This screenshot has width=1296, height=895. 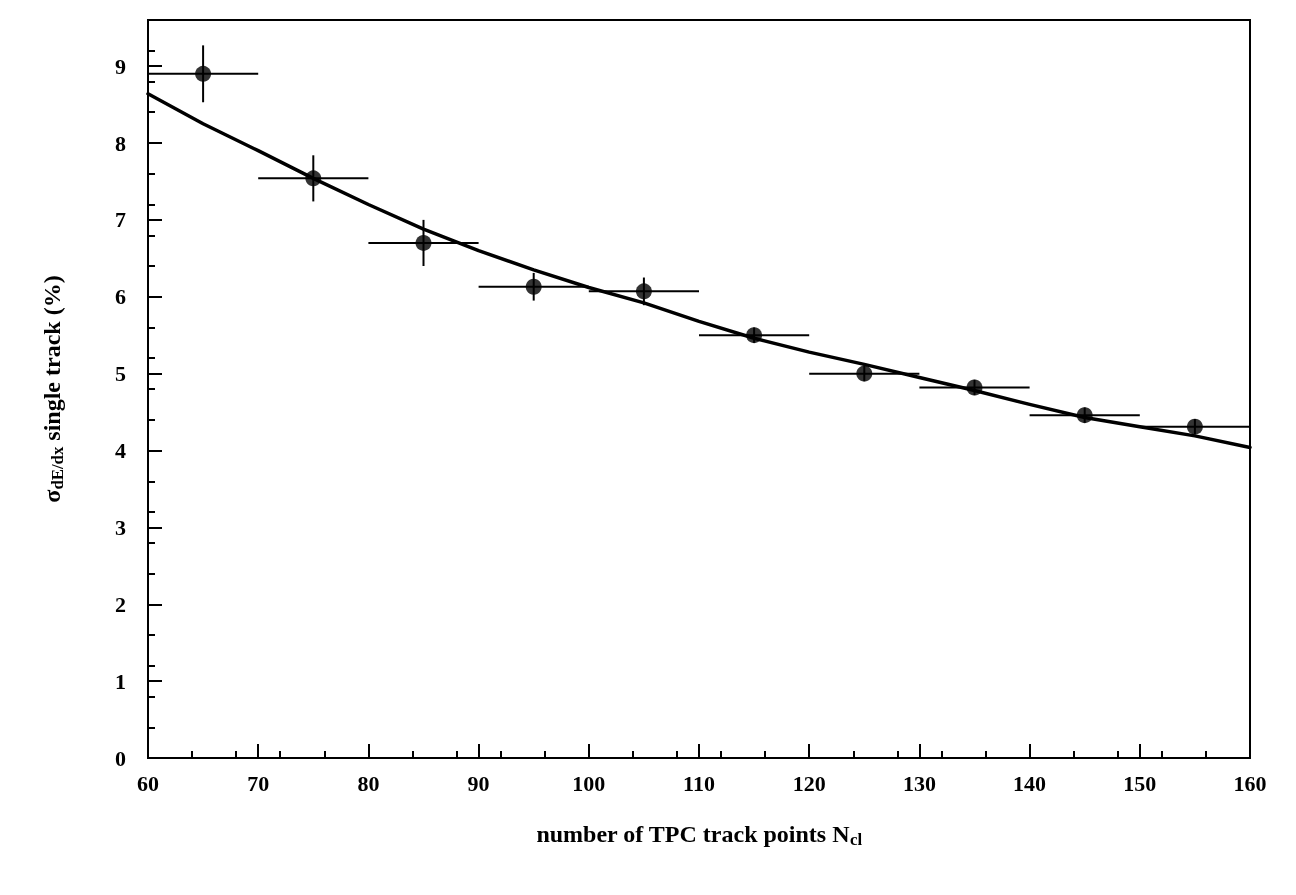 I want to click on x-tick-label: 160, so click(x=1250, y=783).